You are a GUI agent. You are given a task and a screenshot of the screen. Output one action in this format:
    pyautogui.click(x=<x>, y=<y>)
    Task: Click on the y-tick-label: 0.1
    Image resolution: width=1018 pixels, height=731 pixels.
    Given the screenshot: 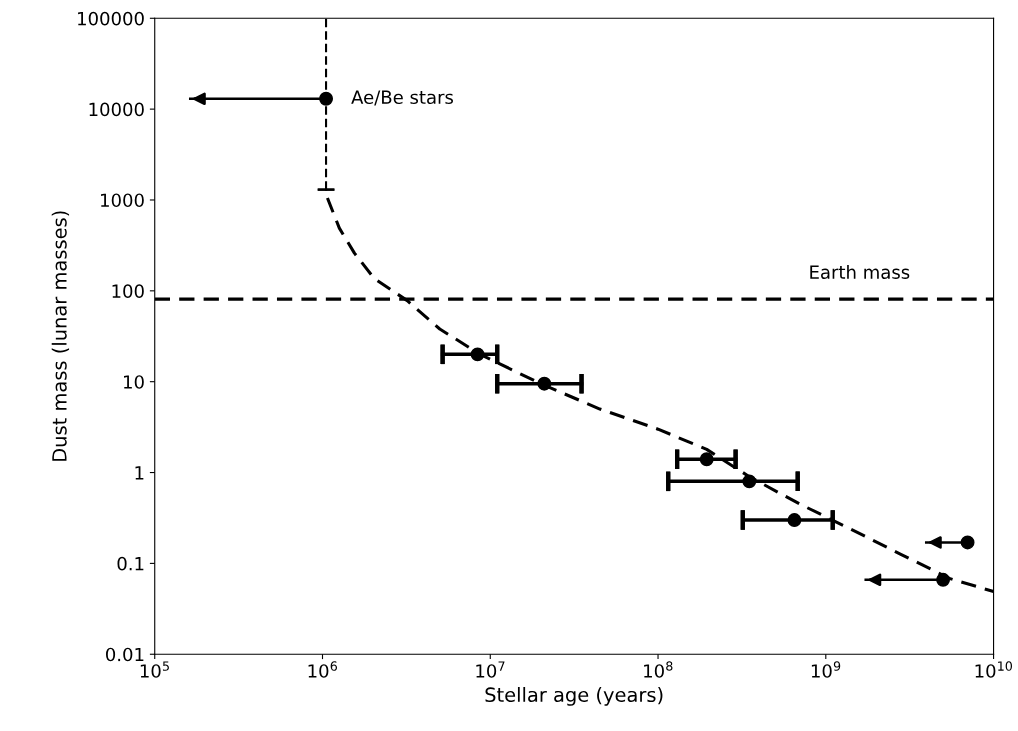 What is the action you would take?
    pyautogui.click(x=130, y=563)
    